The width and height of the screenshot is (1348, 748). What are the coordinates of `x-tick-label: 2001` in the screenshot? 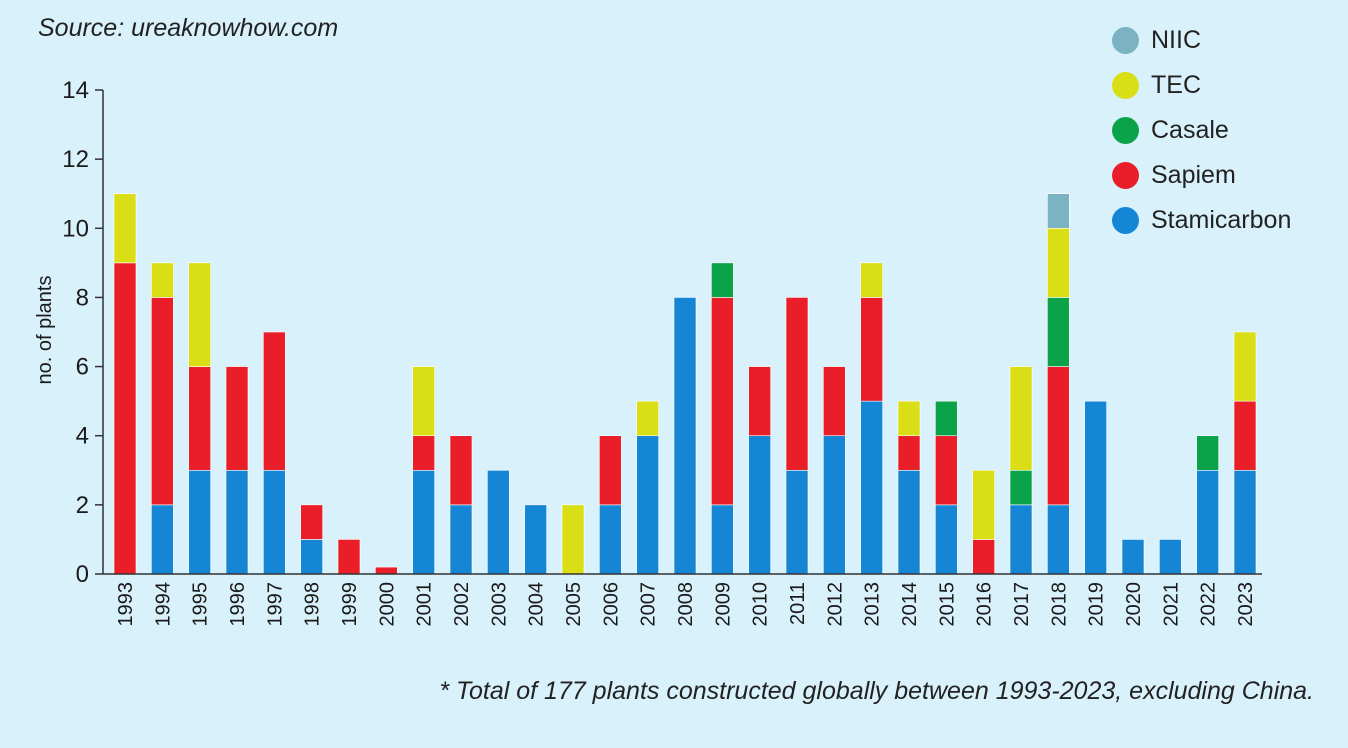 It's located at (425, 604).